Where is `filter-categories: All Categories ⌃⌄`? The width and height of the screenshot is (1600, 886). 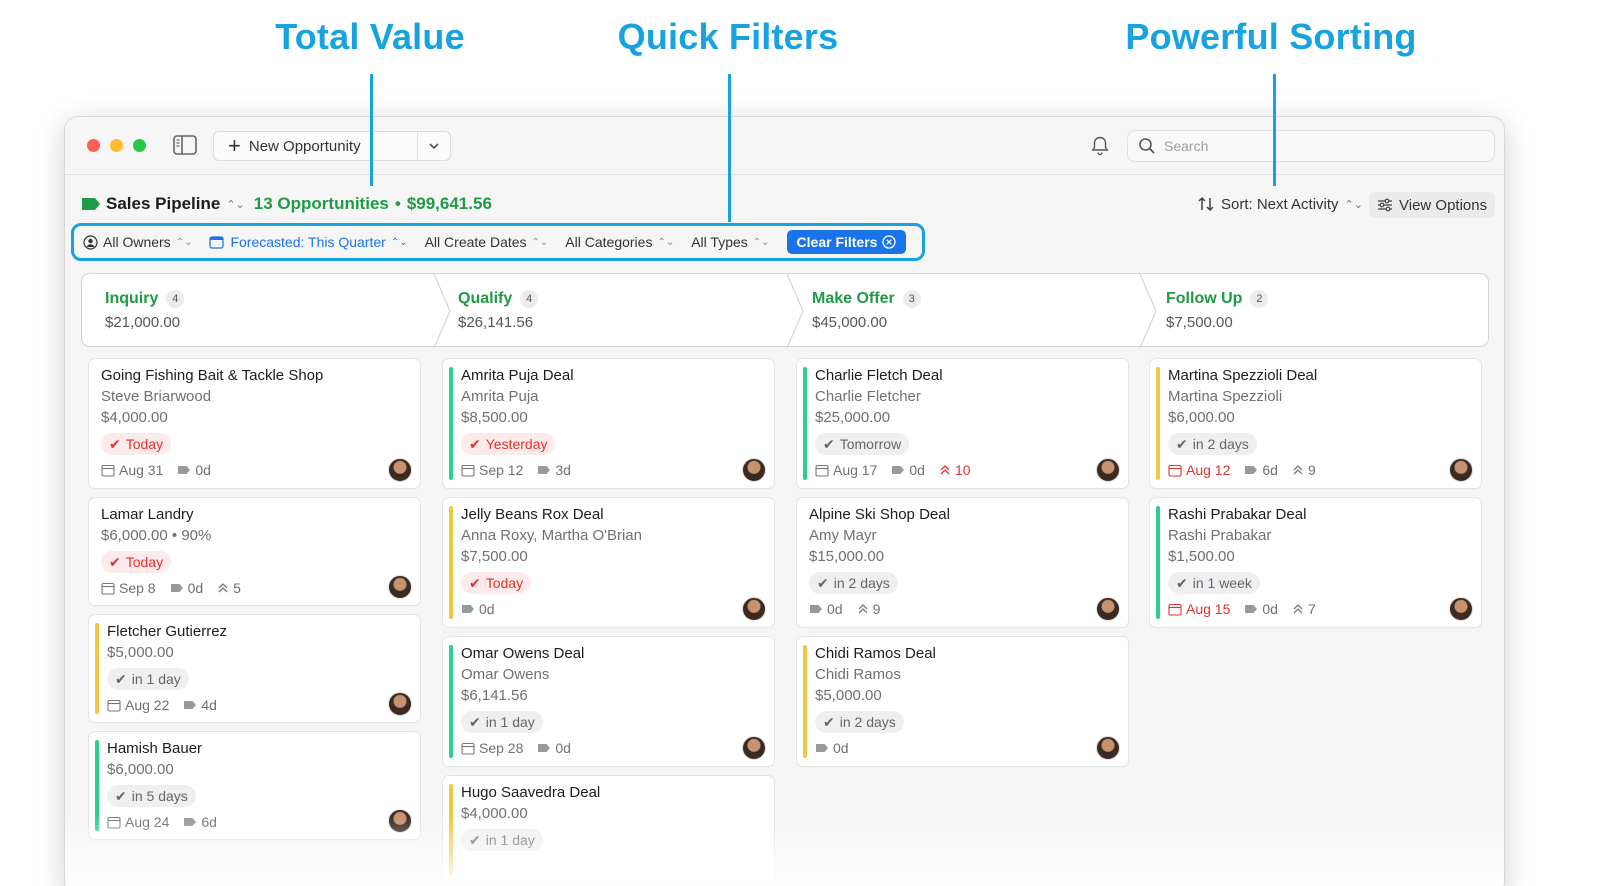
filter-categories: All Categories ⌃⌄ is located at coordinates (619, 242).